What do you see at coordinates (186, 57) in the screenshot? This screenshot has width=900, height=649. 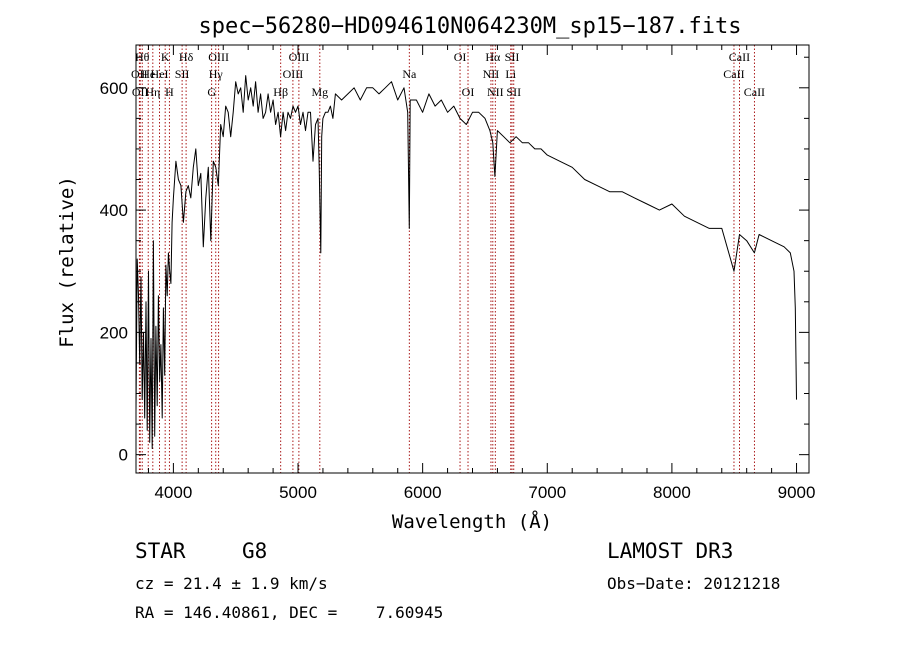 I see `line-label: Hδ` at bounding box center [186, 57].